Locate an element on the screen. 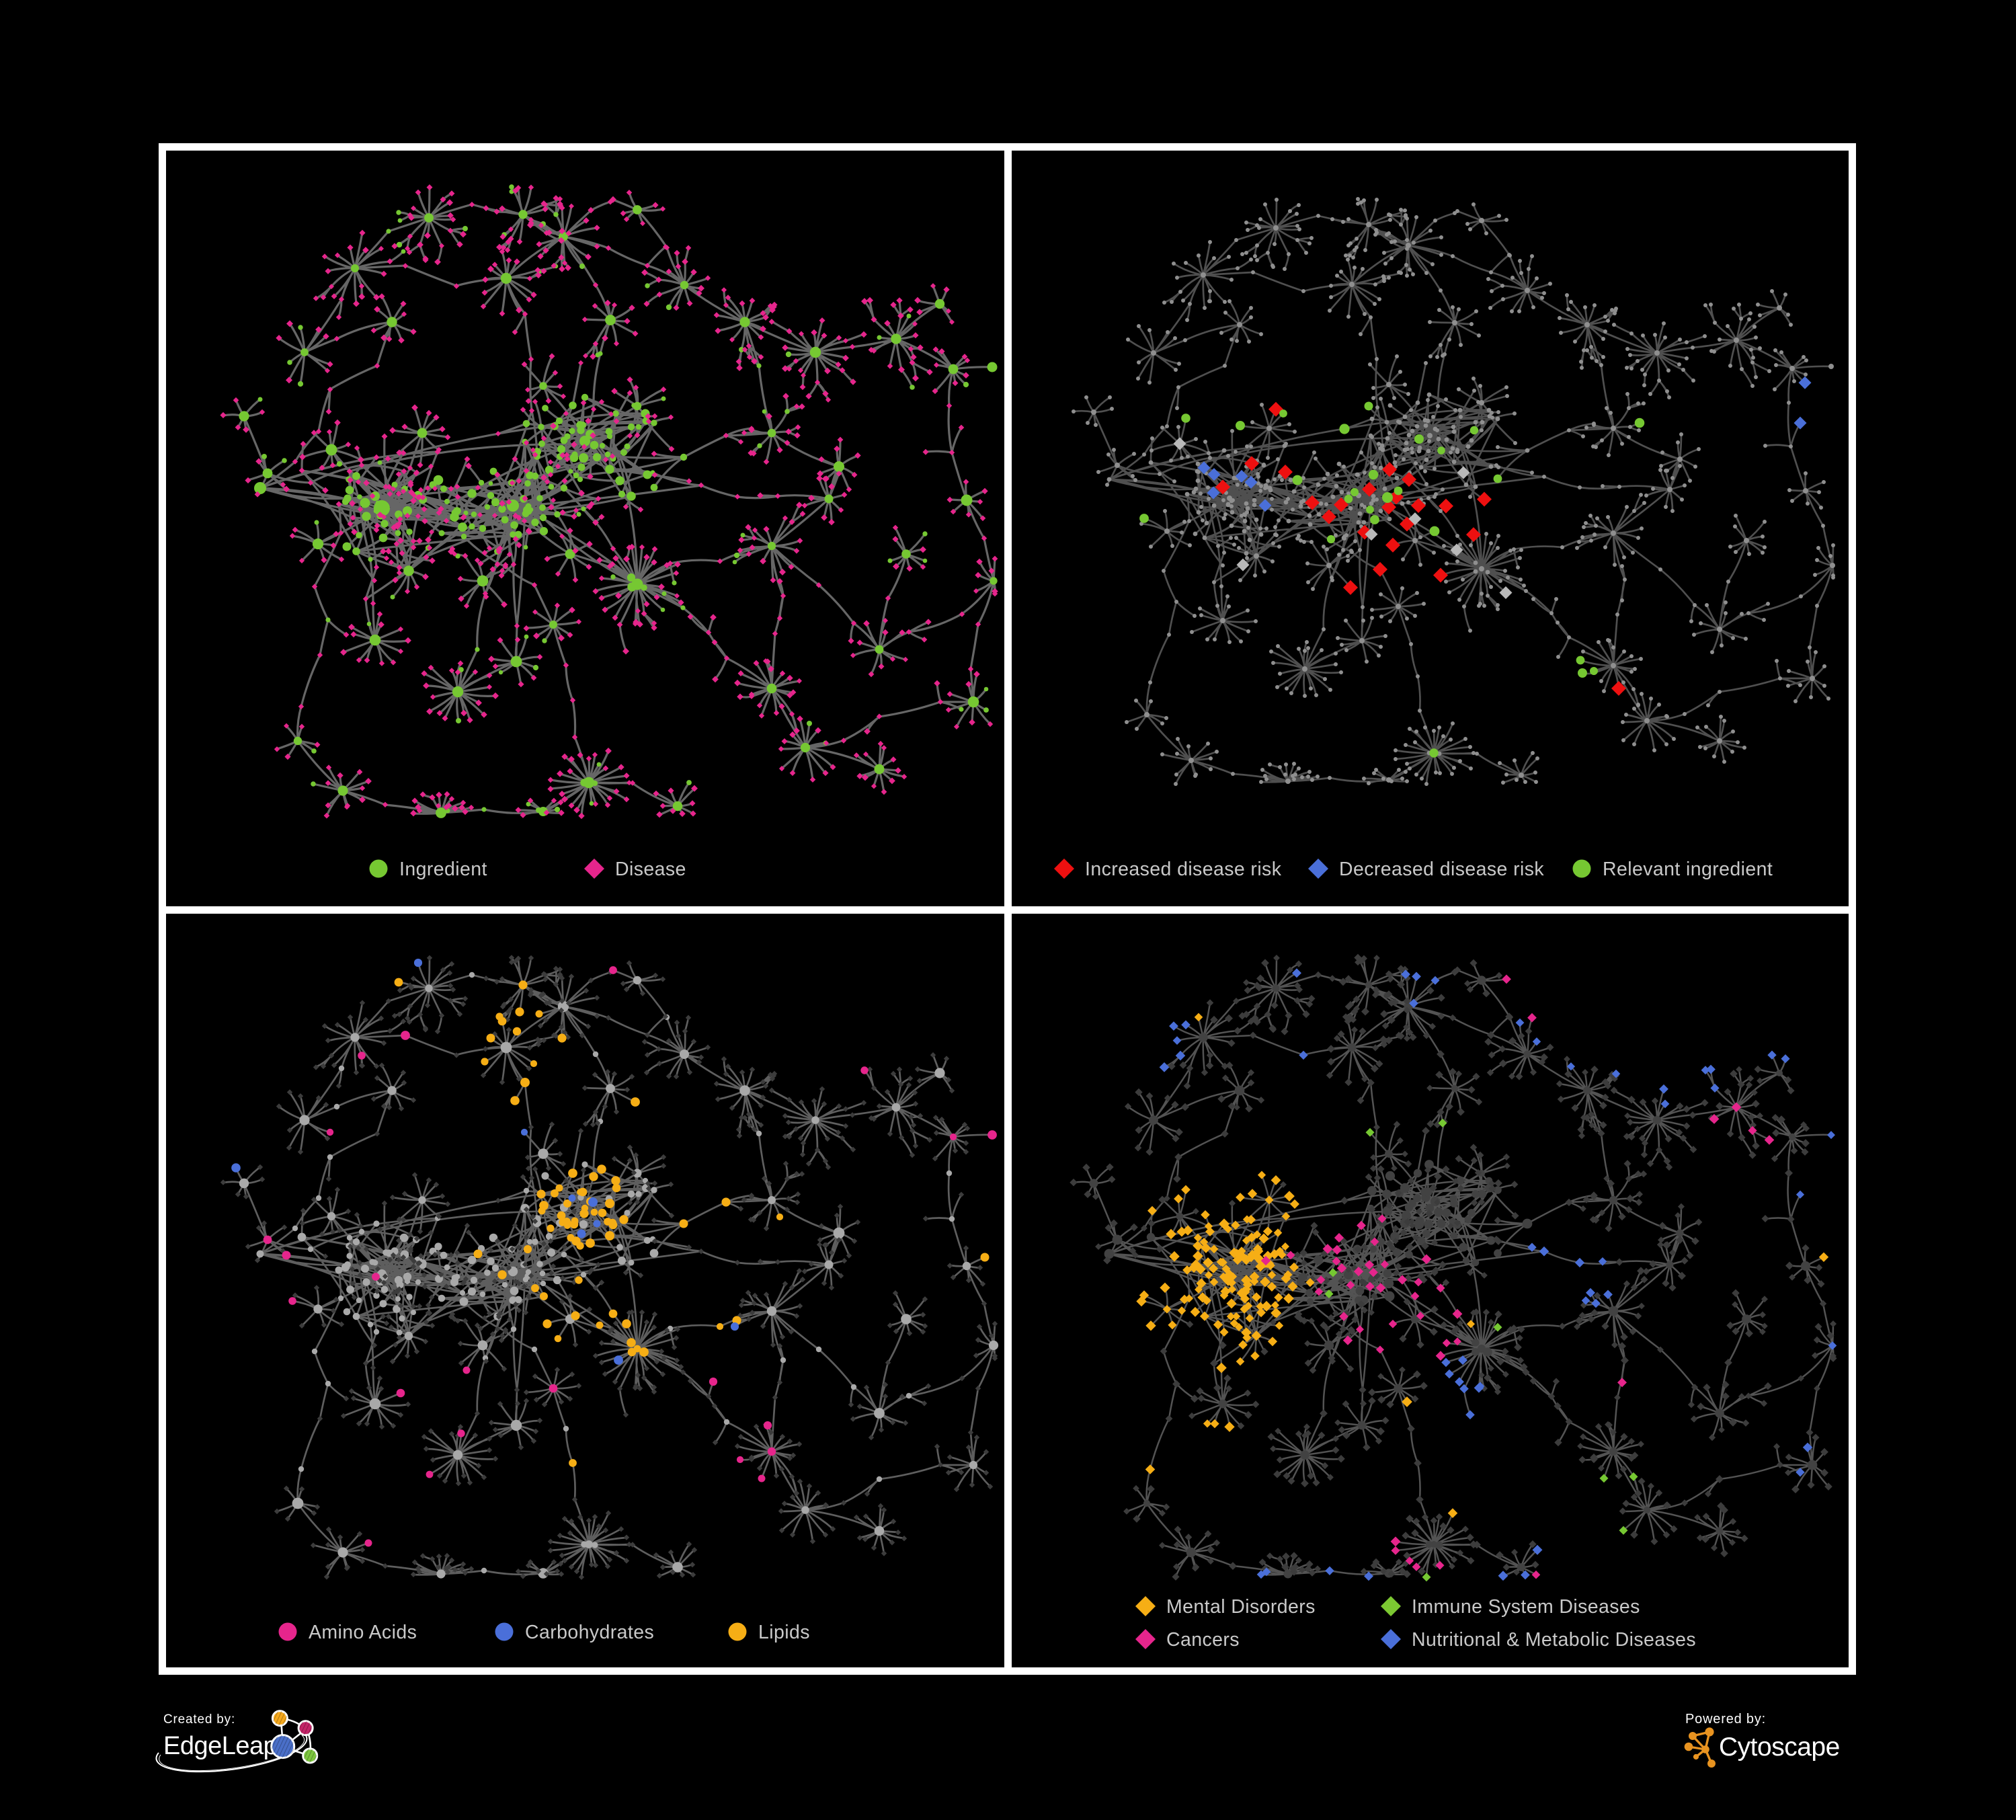 The image size is (2016, 1820). svg-text: Powered by: is located at coordinates (1725, 1719).